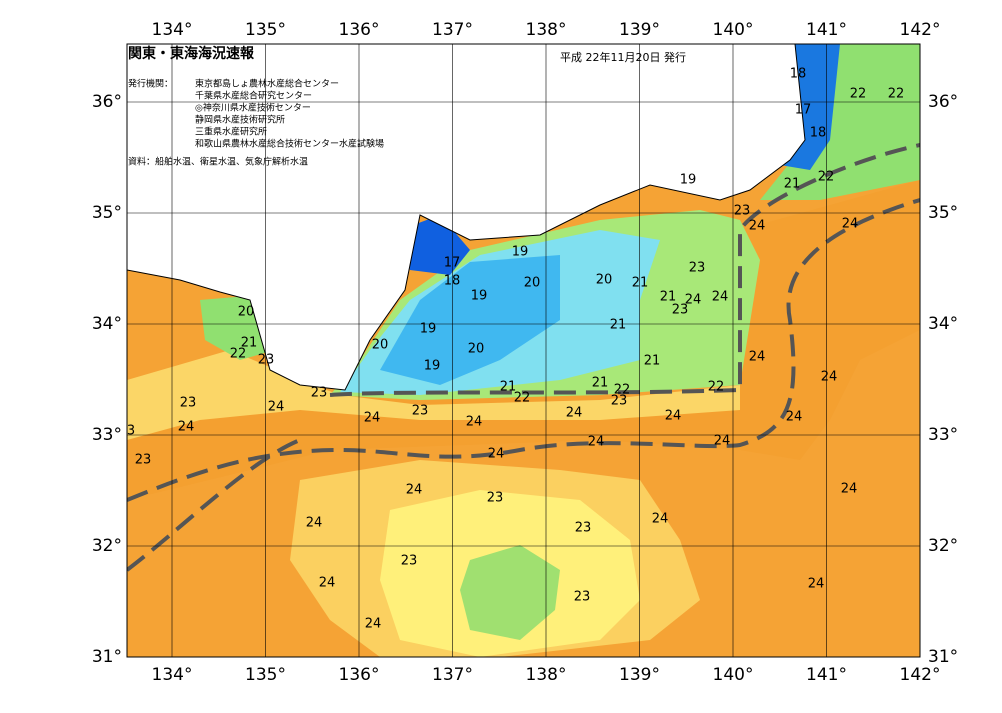 The height and width of the screenshot is (713, 1002). I want to click on lat-label: 31°, so click(943, 657).